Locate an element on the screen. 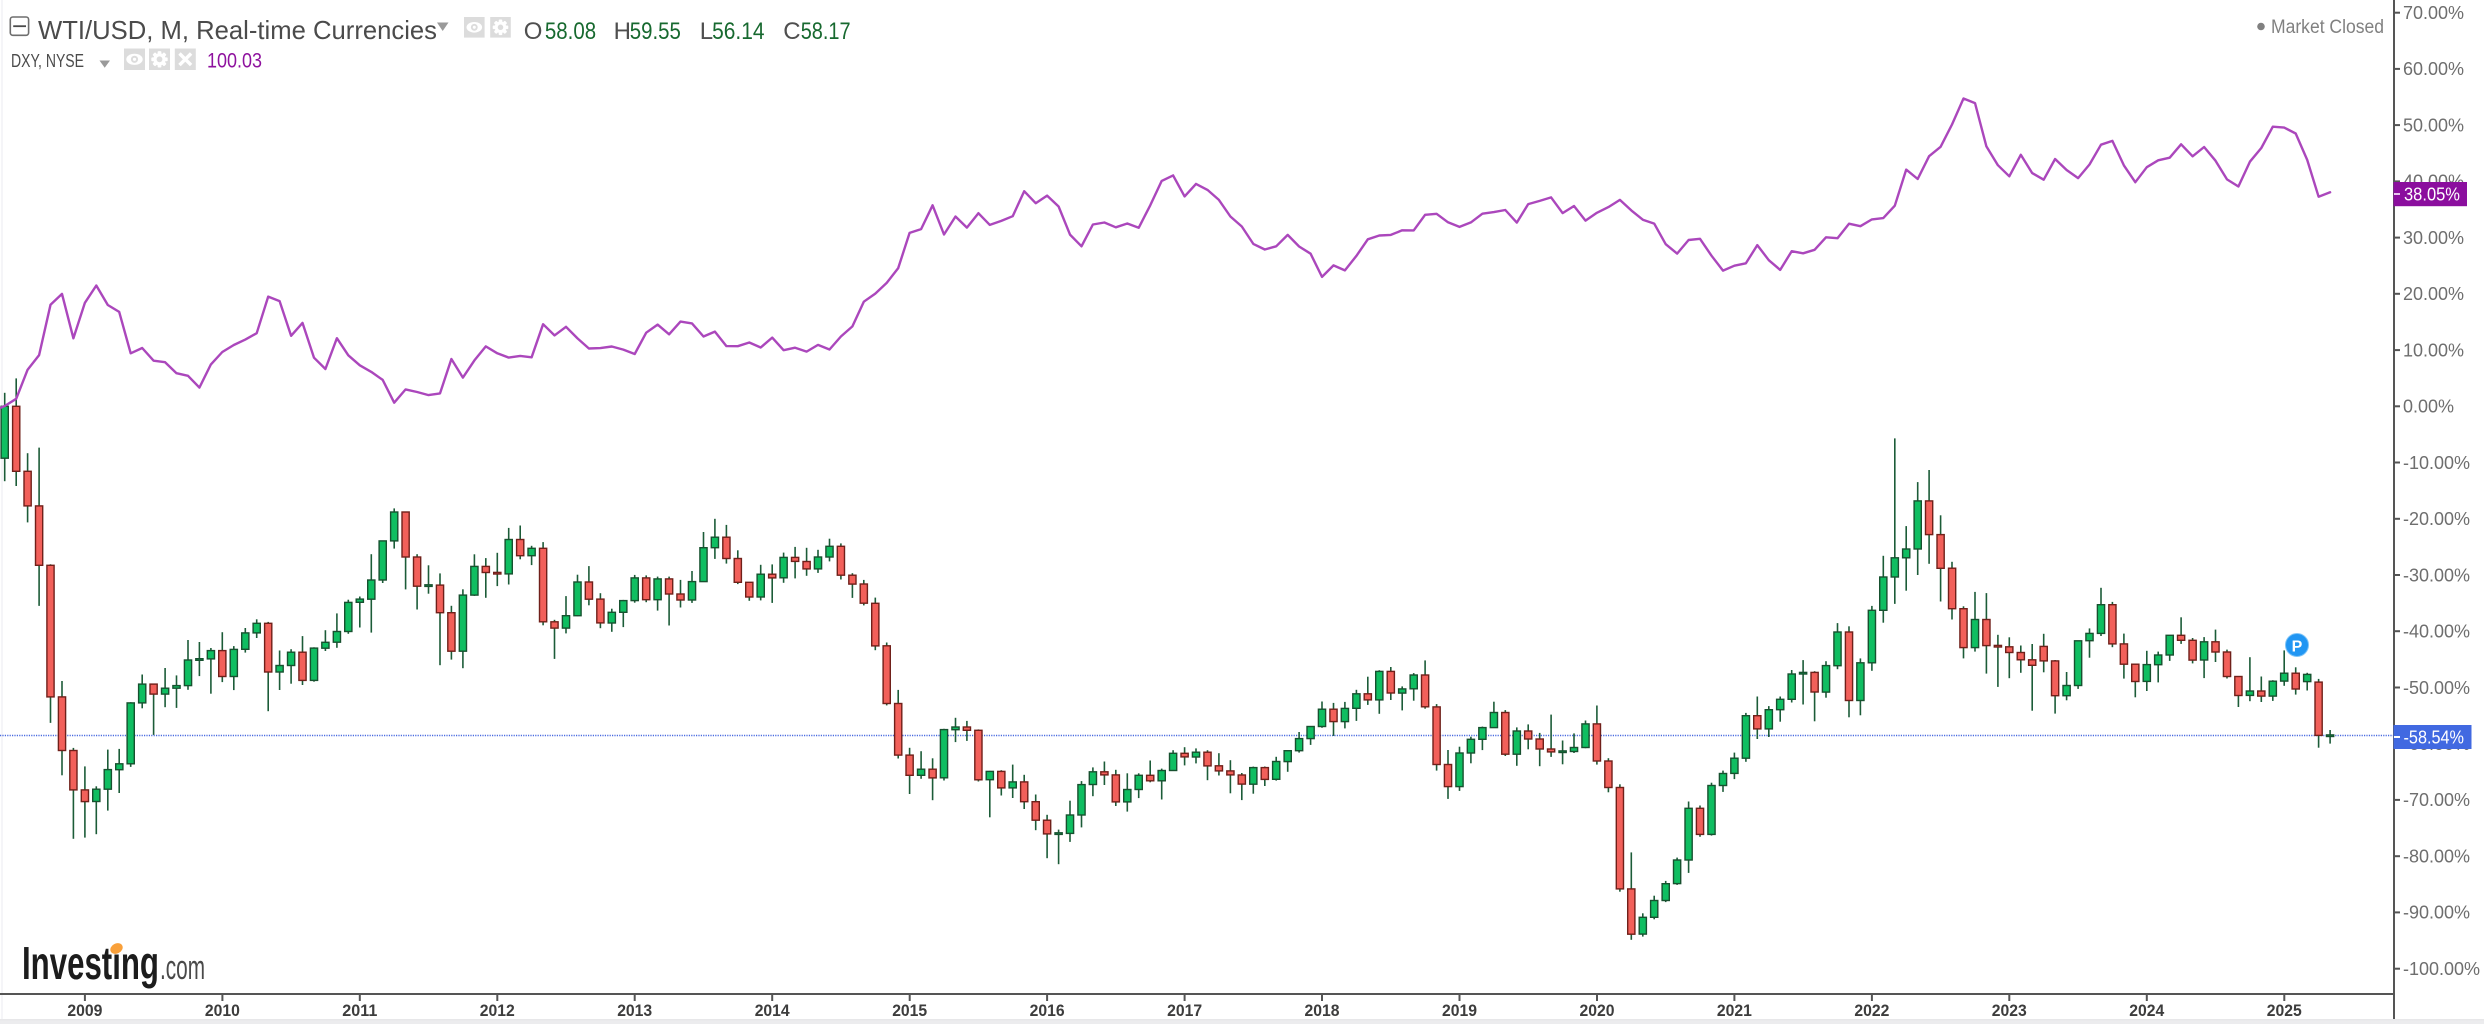  svg-text: 58.08 is located at coordinates (570, 31).